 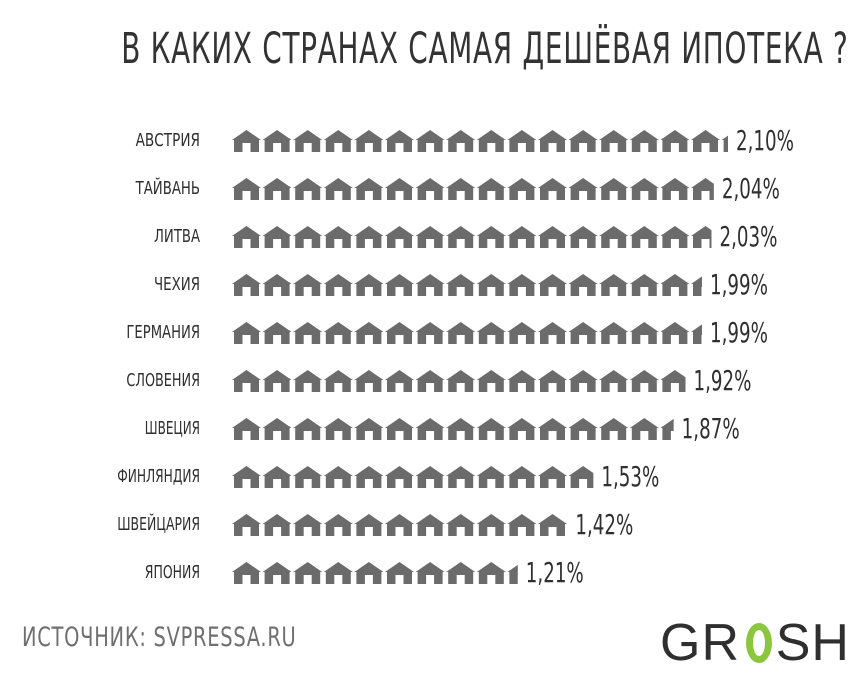 What do you see at coordinates (711, 428) in the screenshot?
I see `value-label: 1,87%` at bounding box center [711, 428].